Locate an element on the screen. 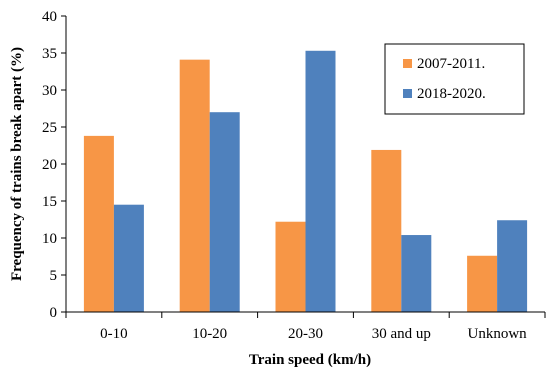 The height and width of the screenshot is (371, 549). x-axis-title: Train speed (km/h) is located at coordinates (310, 360).